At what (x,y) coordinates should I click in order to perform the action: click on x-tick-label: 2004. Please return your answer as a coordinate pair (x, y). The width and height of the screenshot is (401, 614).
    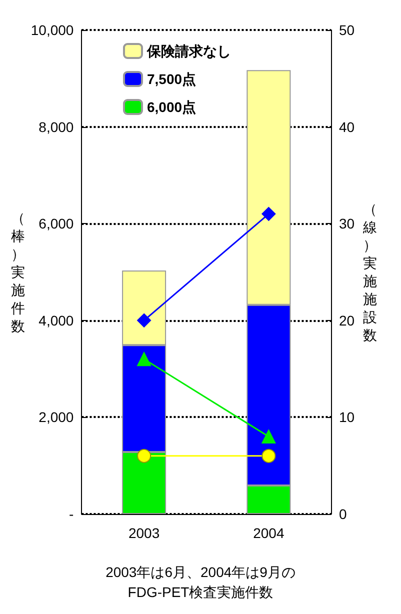
    Looking at the image, I should click on (268, 533).